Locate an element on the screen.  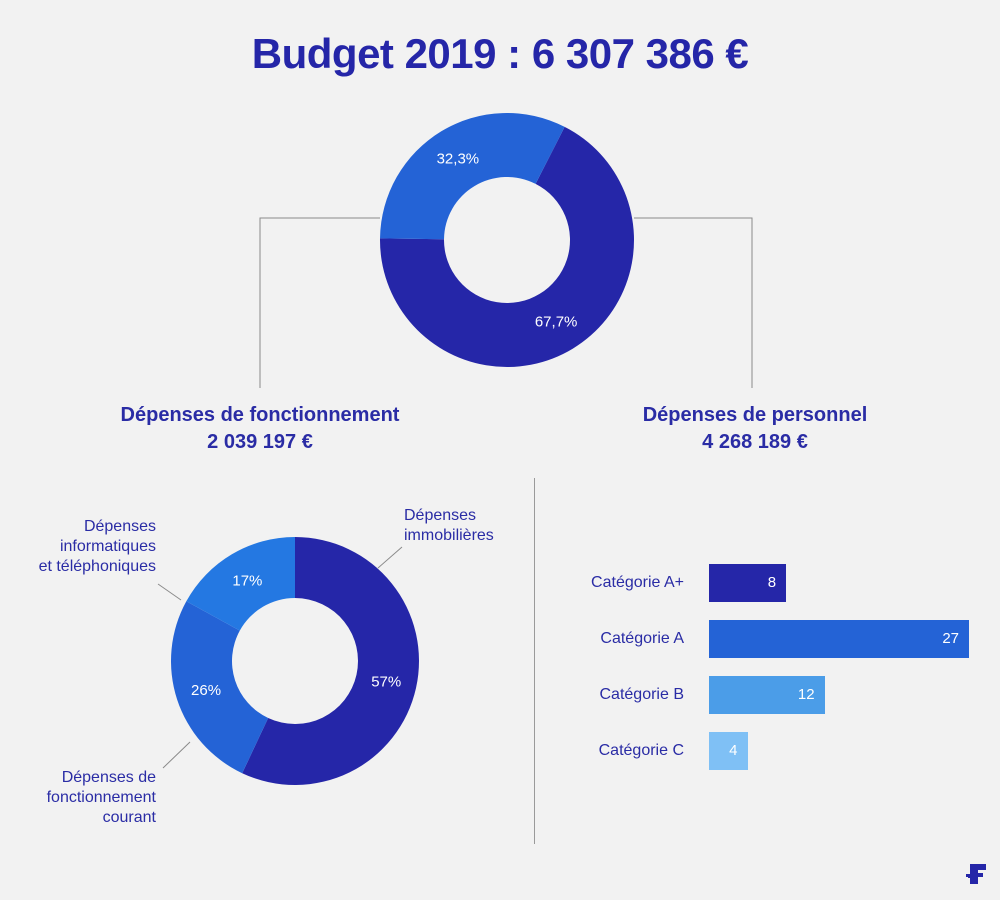
label-personnel-name: Dépenses de personnel is located at coordinates (755, 415).